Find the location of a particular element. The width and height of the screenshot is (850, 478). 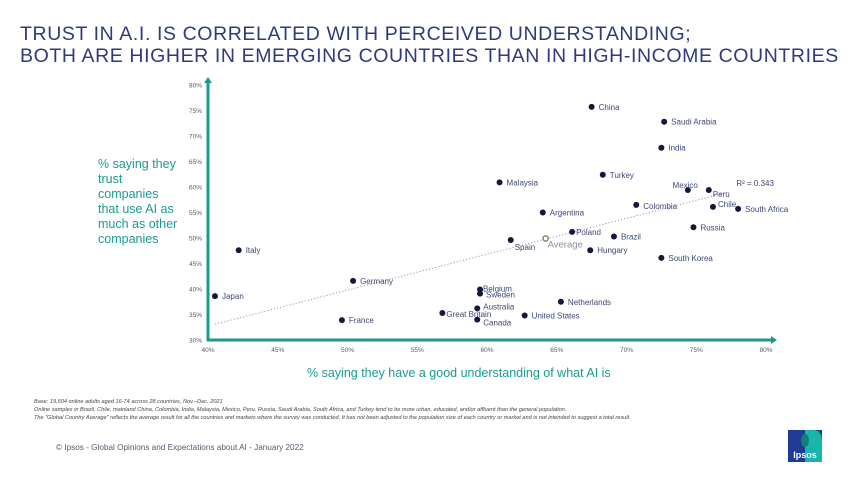

data-point-label: Canada is located at coordinates (497, 323).